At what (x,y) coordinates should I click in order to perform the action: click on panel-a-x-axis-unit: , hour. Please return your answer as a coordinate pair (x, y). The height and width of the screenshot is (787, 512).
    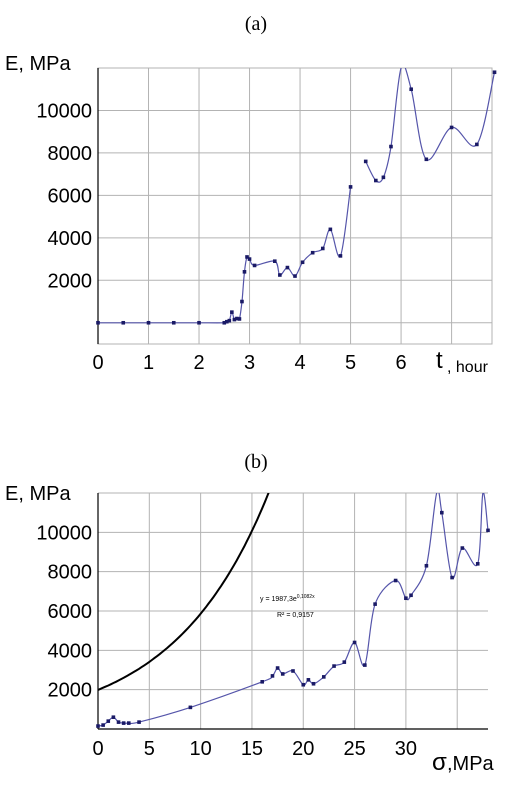
    Looking at the image, I should click on (468, 367).